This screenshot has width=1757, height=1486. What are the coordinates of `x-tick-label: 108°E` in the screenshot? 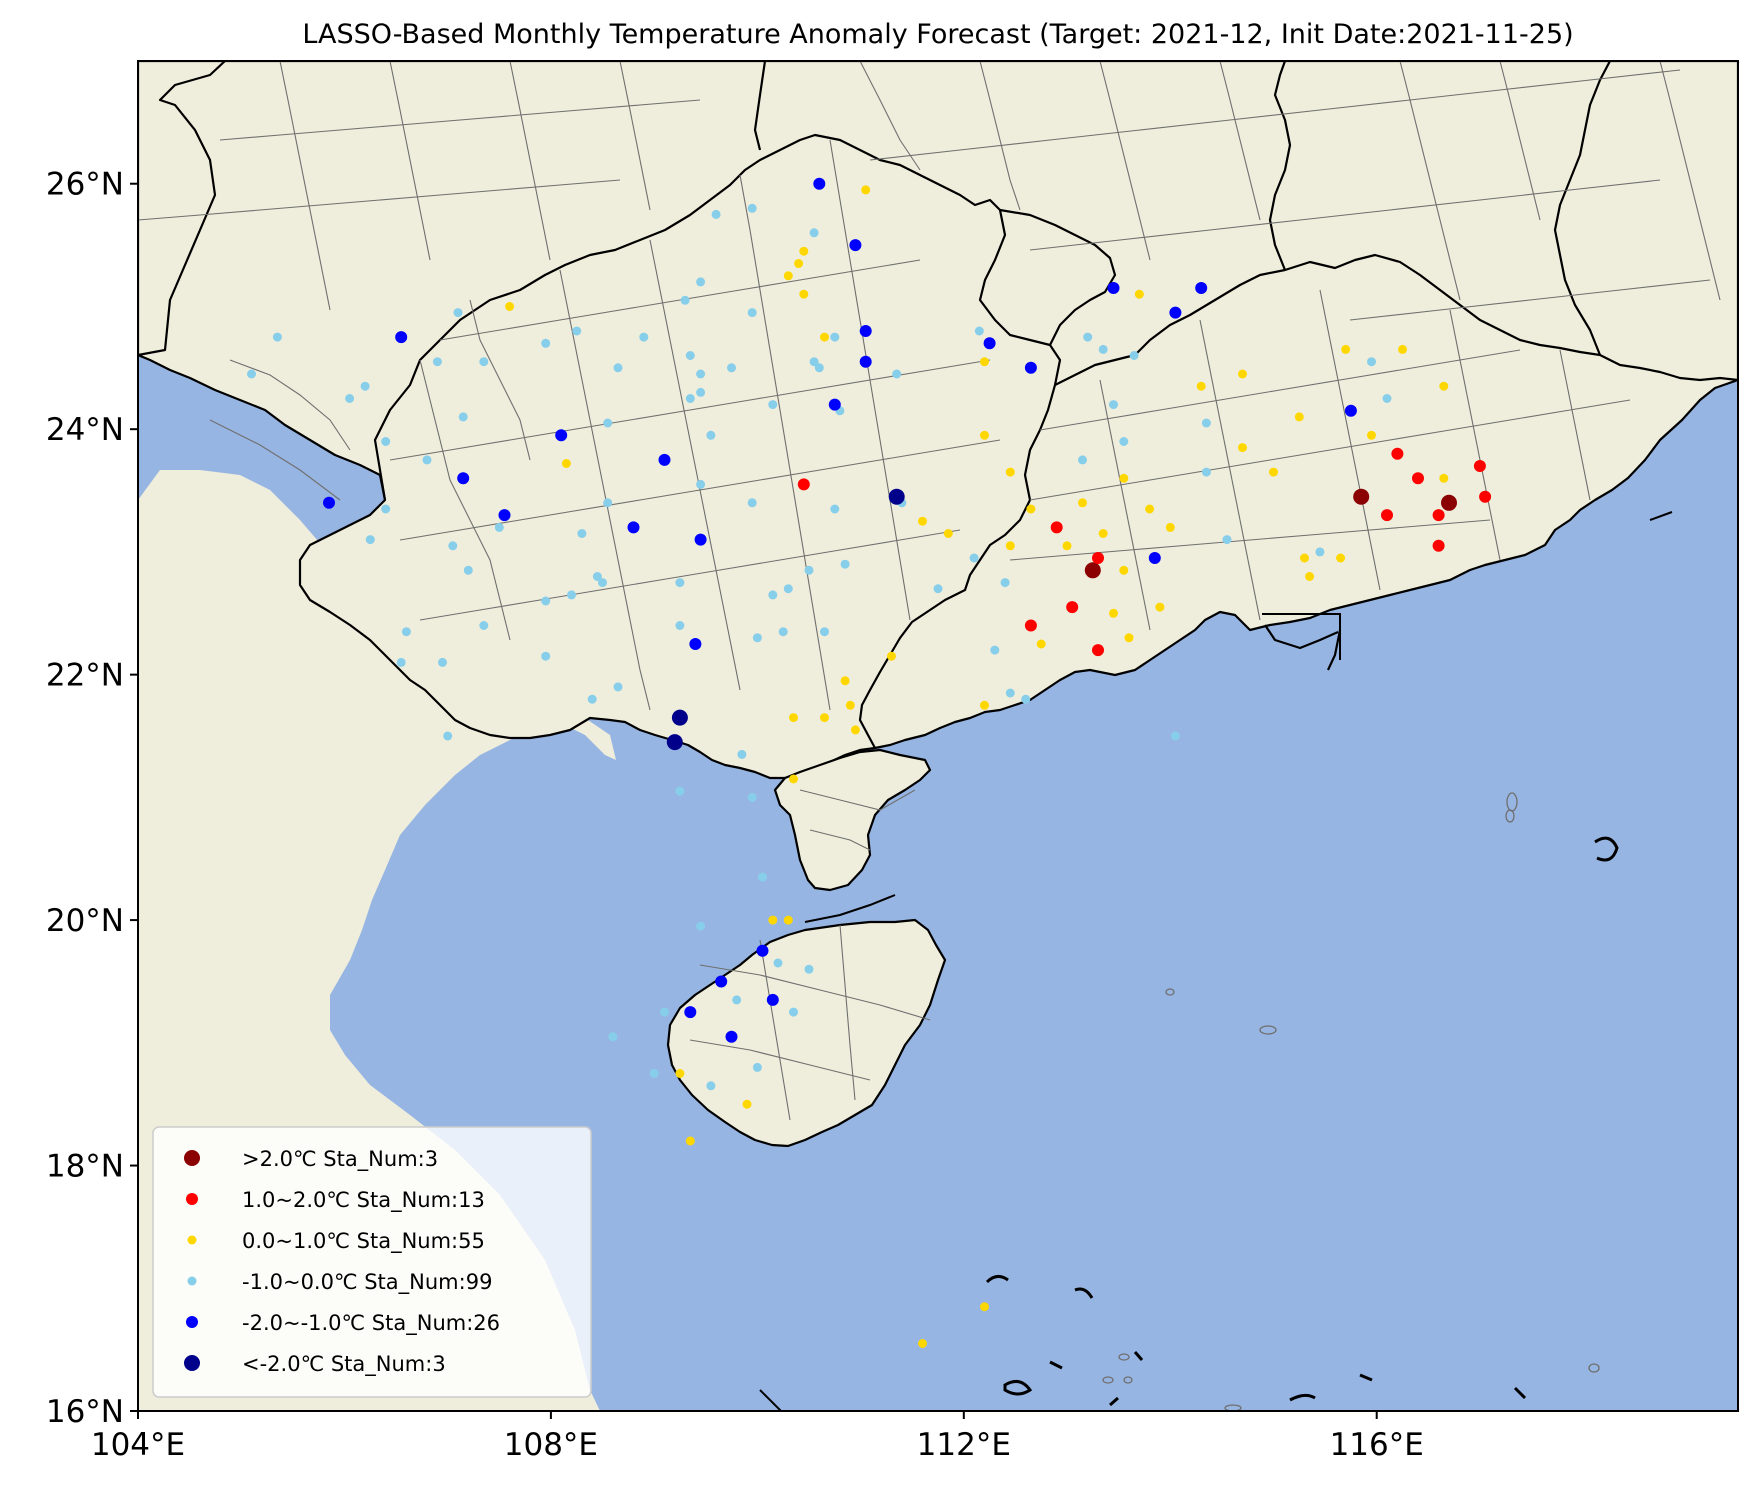 It's located at (551, 1445).